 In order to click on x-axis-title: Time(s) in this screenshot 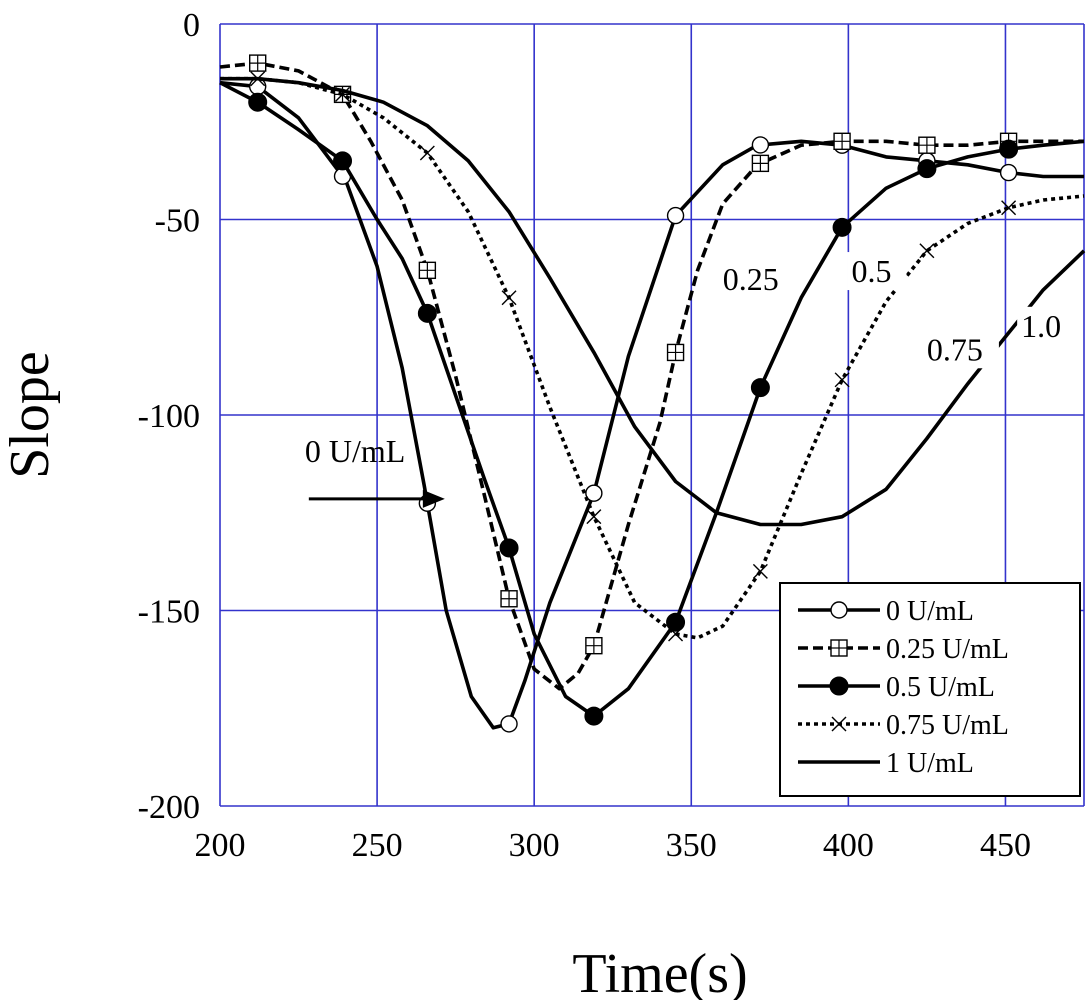, I will do `click(659, 971)`.